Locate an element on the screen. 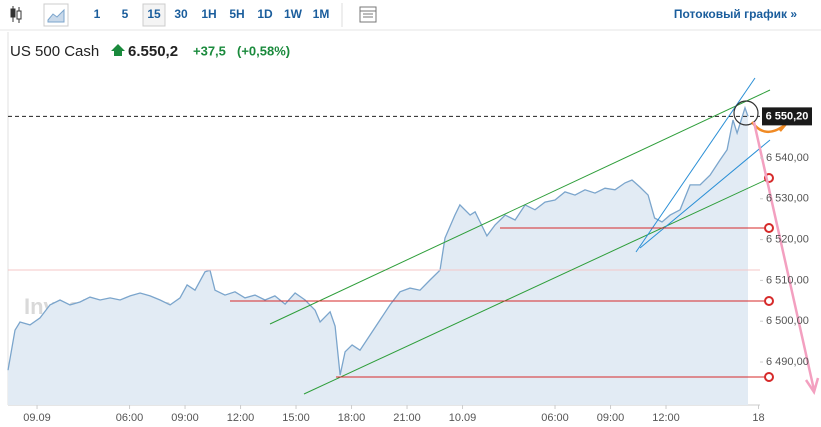  interval-button: 1 is located at coordinates (97, 14).